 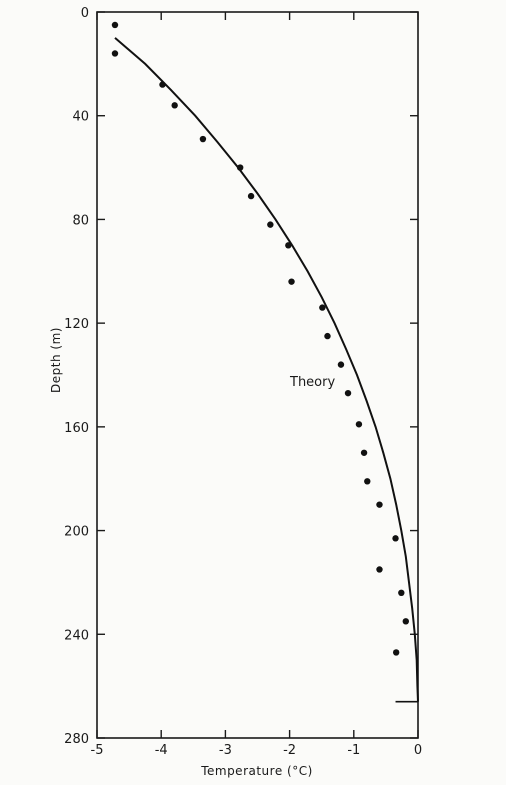 What do you see at coordinates (161, 750) in the screenshot?
I see `x-tick-label: -4` at bounding box center [161, 750].